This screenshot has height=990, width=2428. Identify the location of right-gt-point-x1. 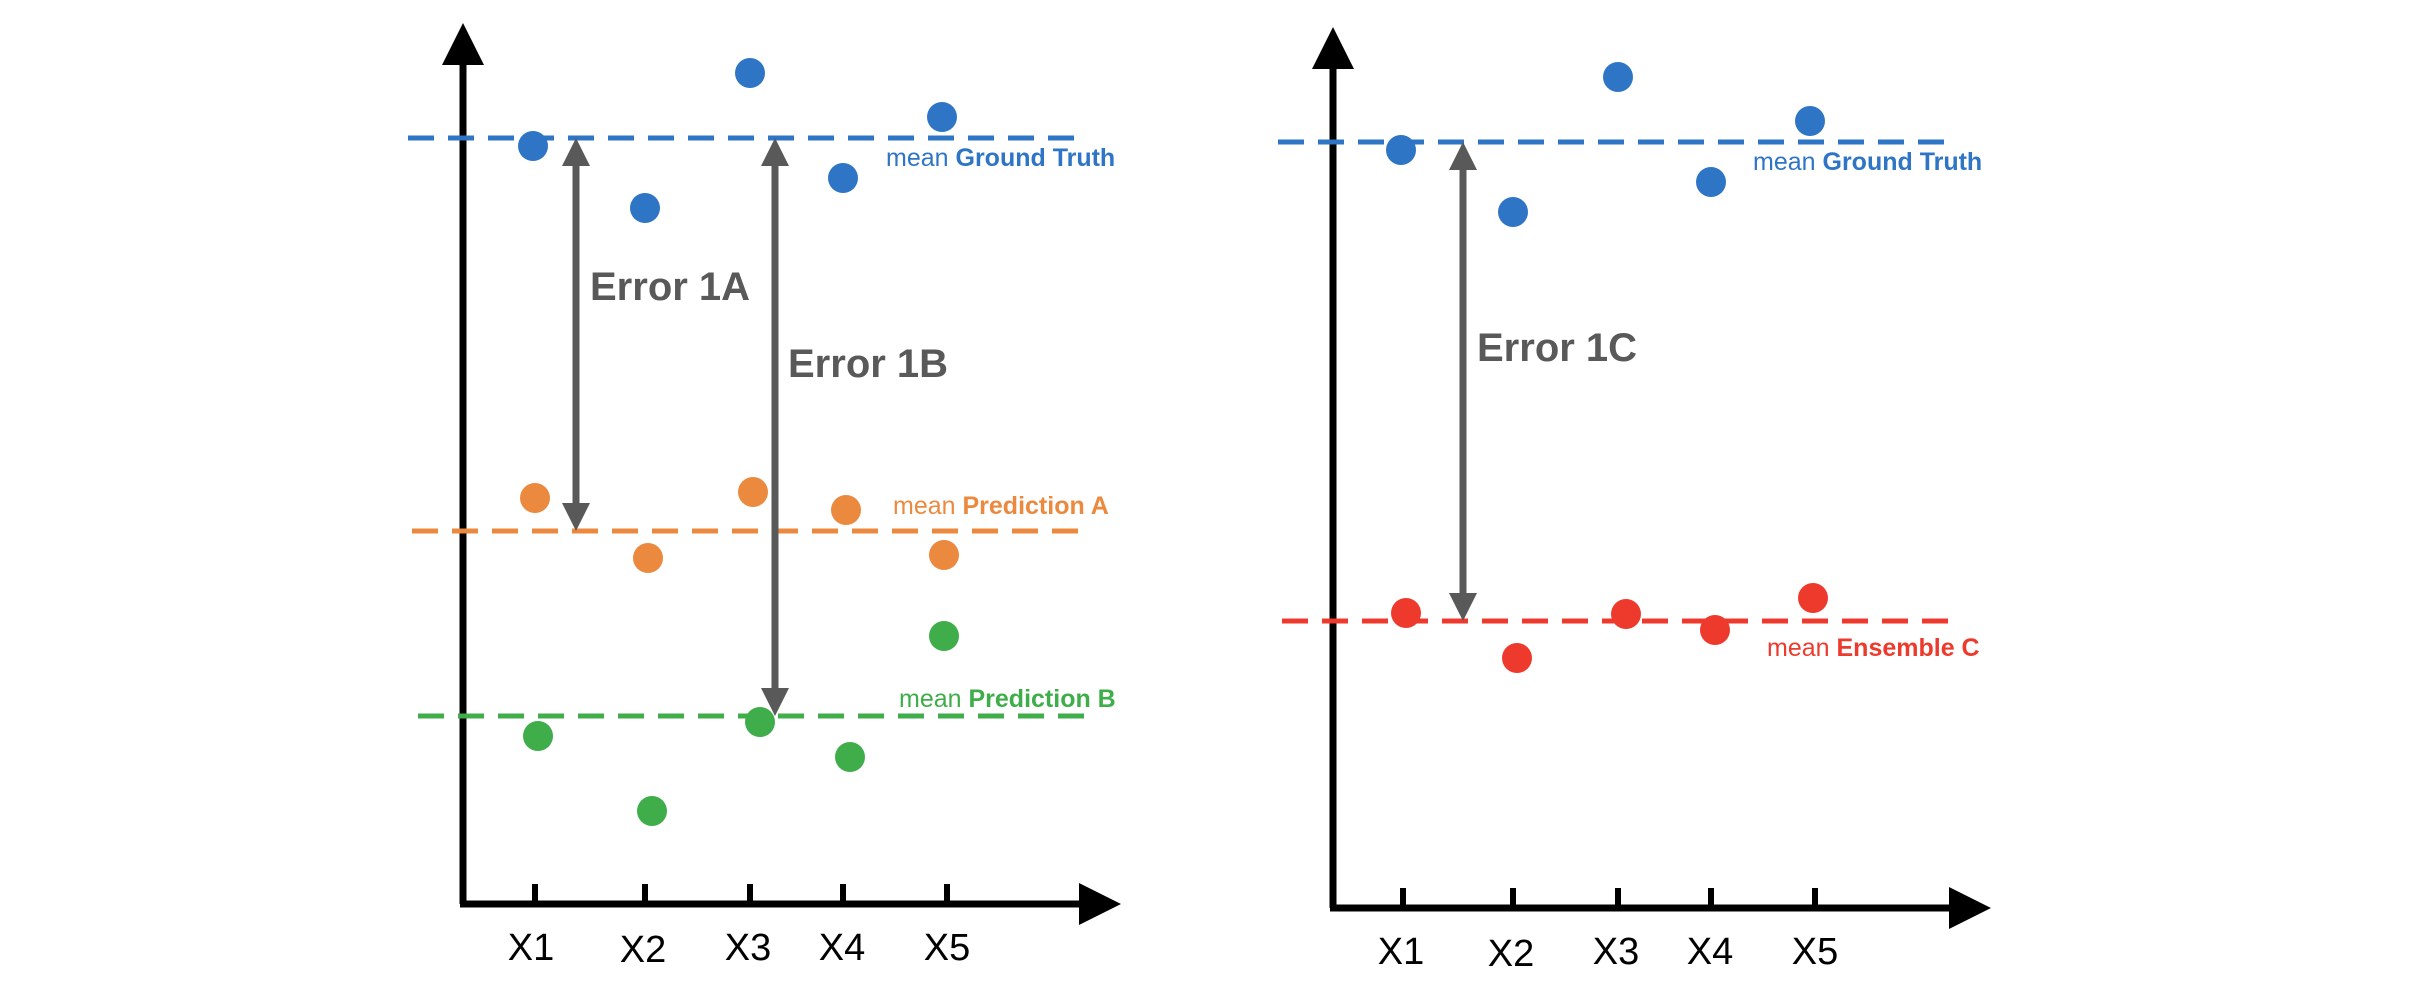
(1401, 150).